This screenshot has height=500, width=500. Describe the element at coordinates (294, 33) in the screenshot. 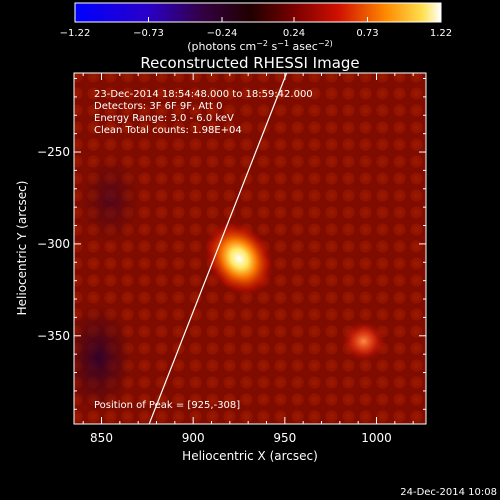

I see `colorbar-tick-label: 0.24` at that location.